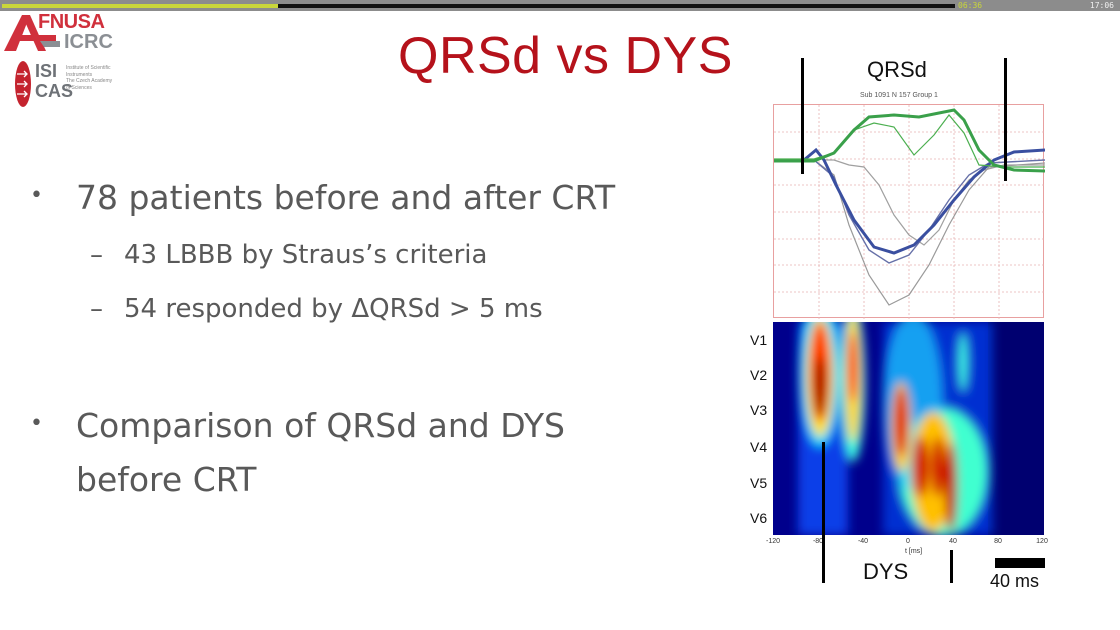 The image size is (1120, 630). What do you see at coordinates (1042, 541) in the screenshot?
I see `x-tick: 120` at bounding box center [1042, 541].